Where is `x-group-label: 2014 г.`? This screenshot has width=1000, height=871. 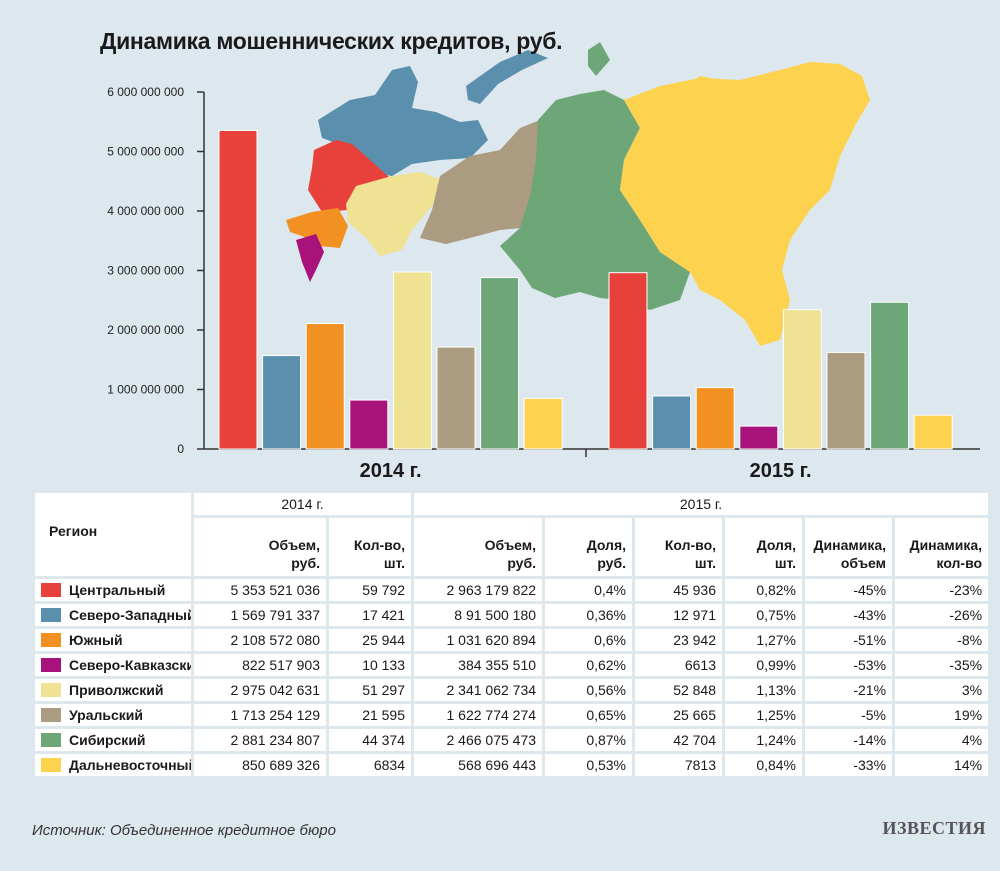 x-group-label: 2014 г. is located at coordinates (391, 471).